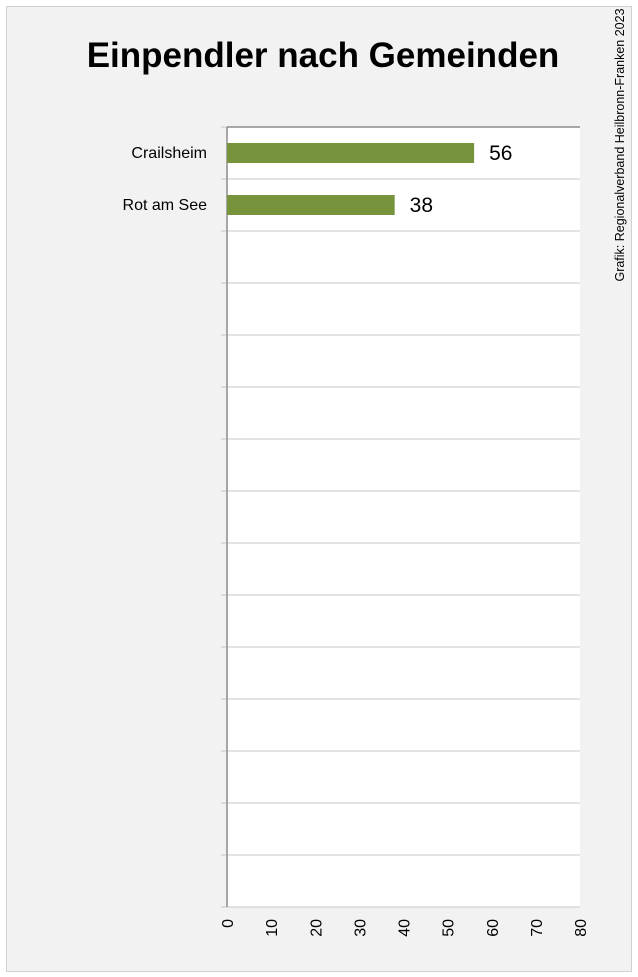 The height and width of the screenshot is (977, 638). I want to click on x-tick-label: 70, so click(537, 928).